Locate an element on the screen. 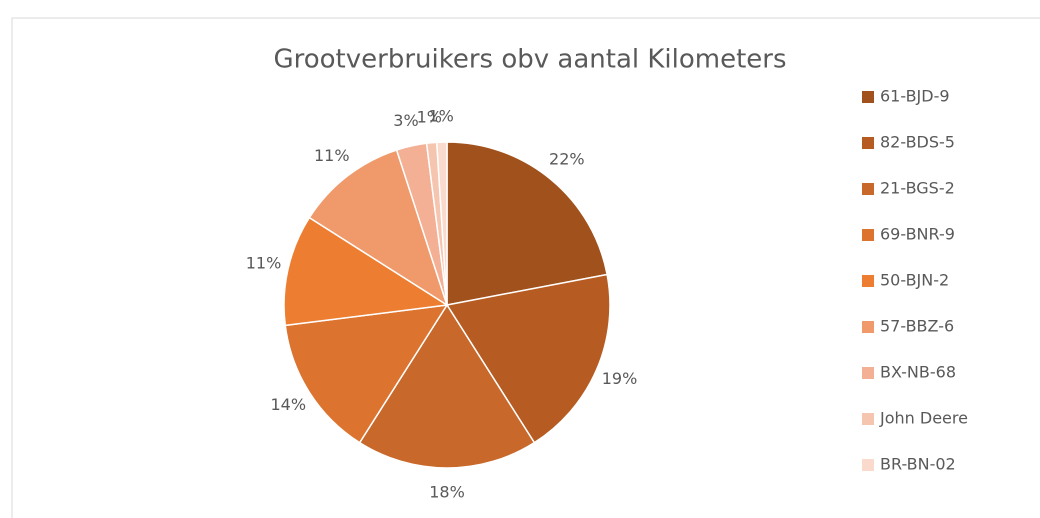  chart-title: Grootverbruikers obv aantal Kilometers is located at coordinates (529, 60).